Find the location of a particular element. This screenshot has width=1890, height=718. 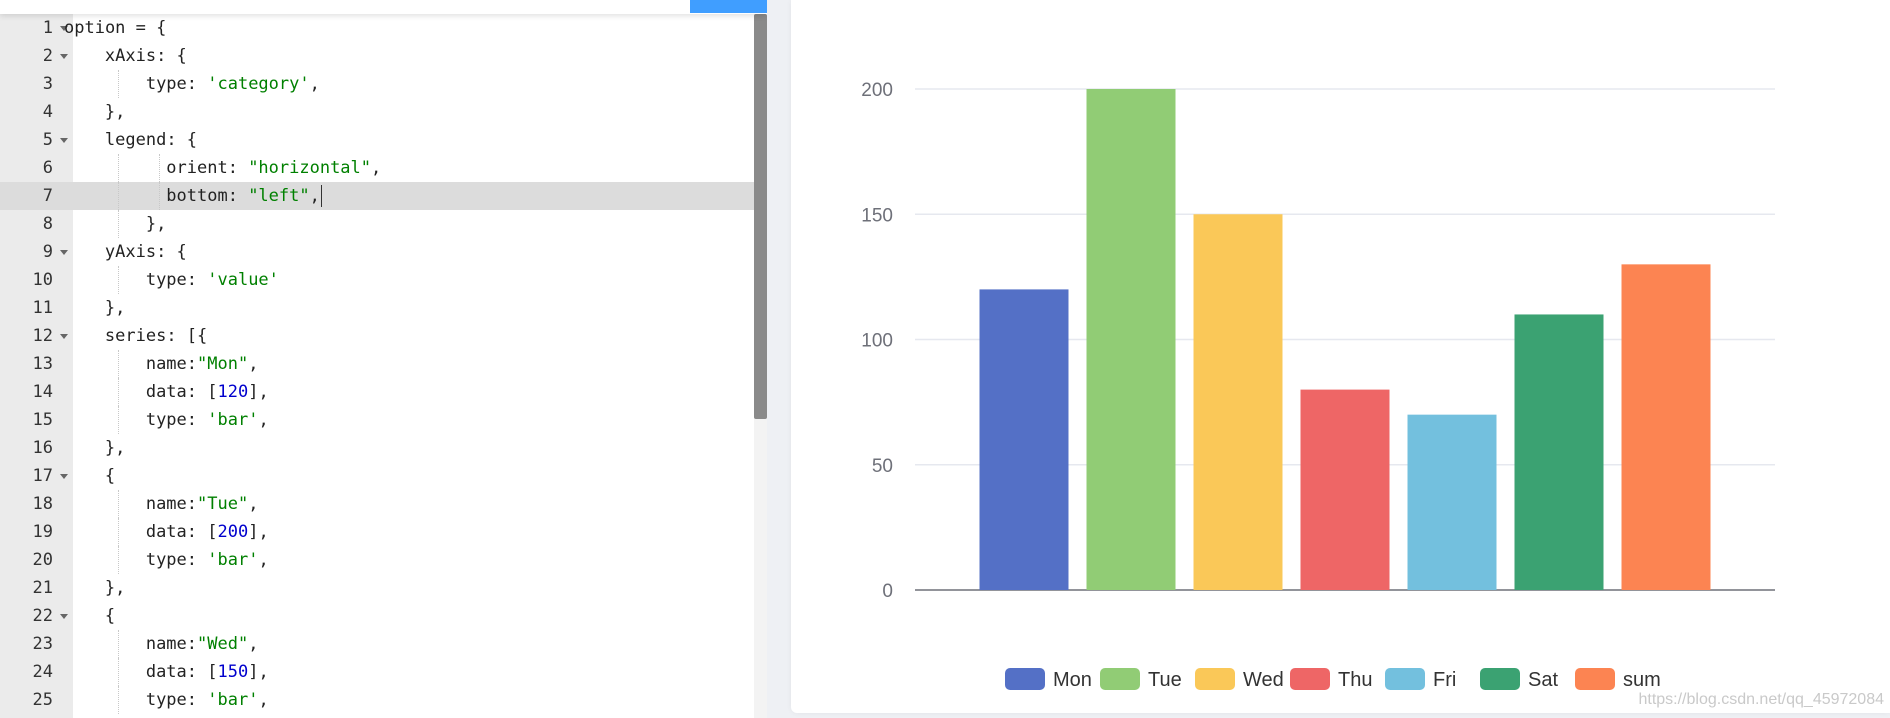

code-line: 21}, is located at coordinates (383, 588).